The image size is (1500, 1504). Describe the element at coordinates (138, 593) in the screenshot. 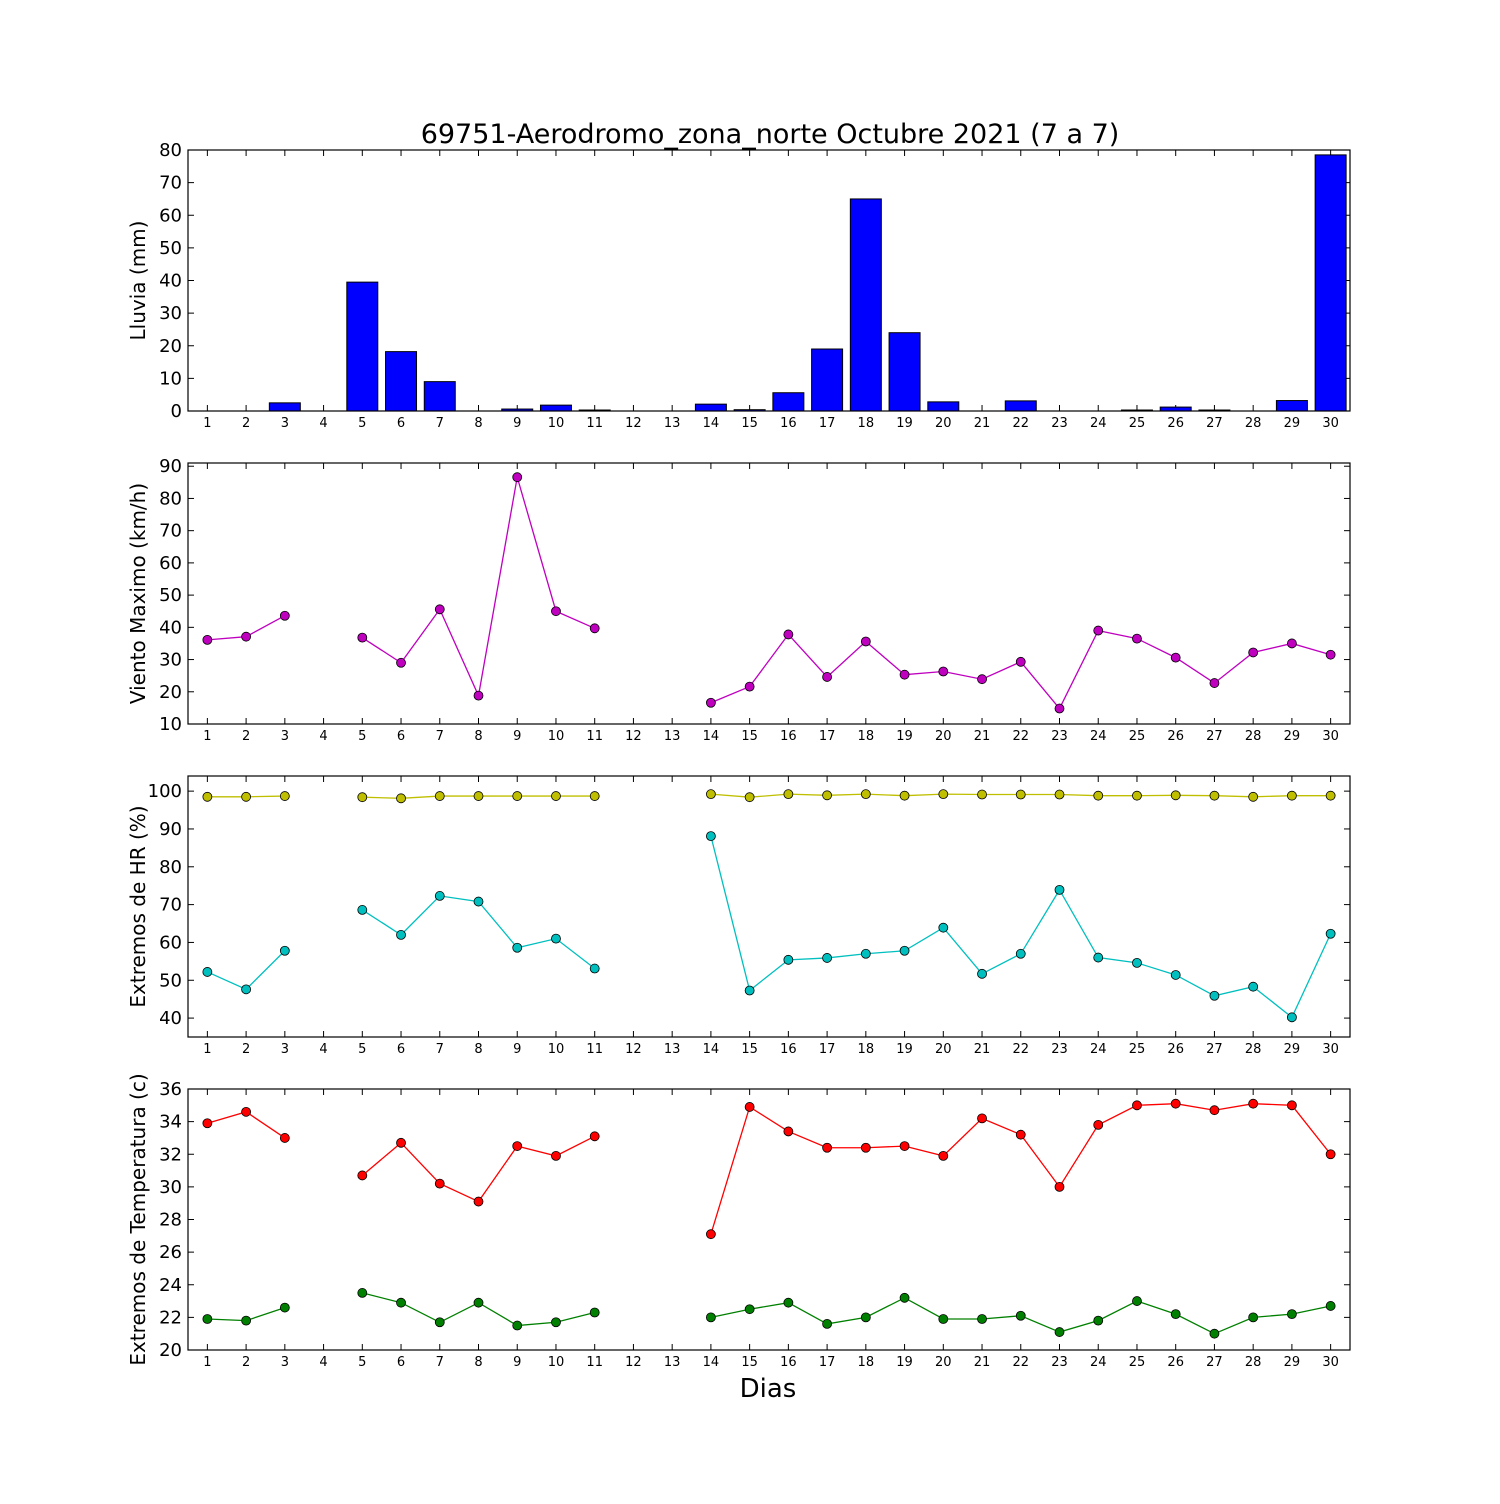

I see `y-axis-label: Viento Maximo (km/h)` at that location.